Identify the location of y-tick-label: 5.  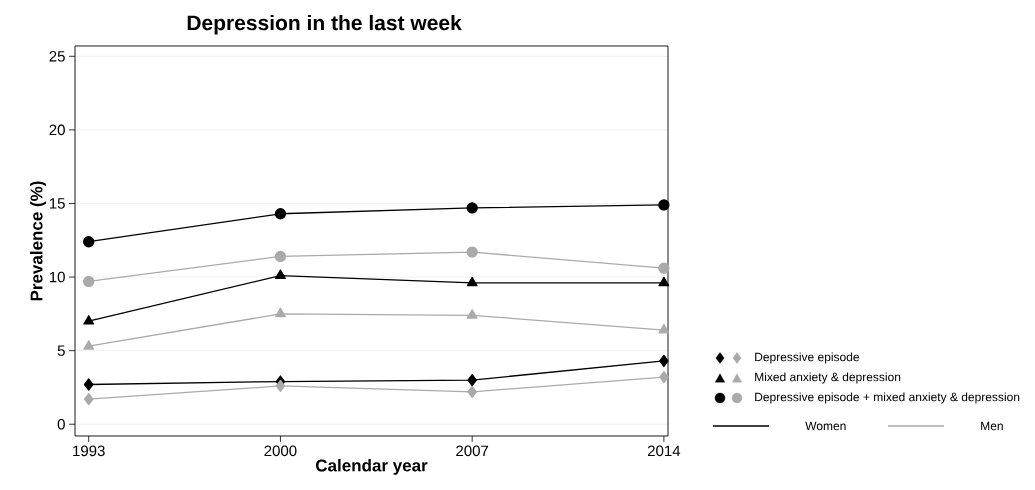
(61, 350).